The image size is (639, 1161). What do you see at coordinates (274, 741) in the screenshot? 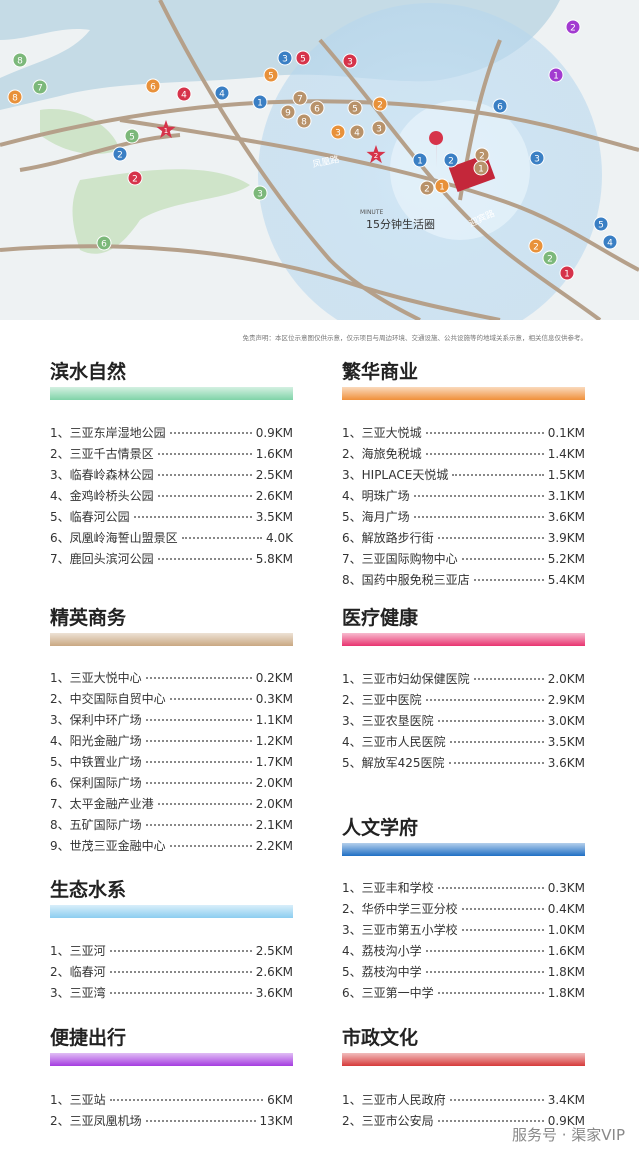
I see `item-distance: 1.2KM` at bounding box center [274, 741].